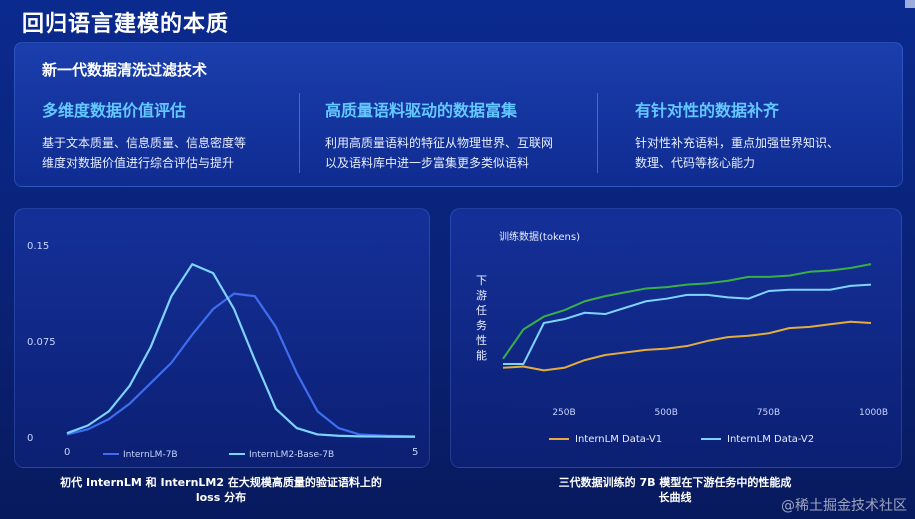 Image resolution: width=915 pixels, height=519 pixels. I want to click on legend-label: InternLM Data-V2, so click(770, 439).